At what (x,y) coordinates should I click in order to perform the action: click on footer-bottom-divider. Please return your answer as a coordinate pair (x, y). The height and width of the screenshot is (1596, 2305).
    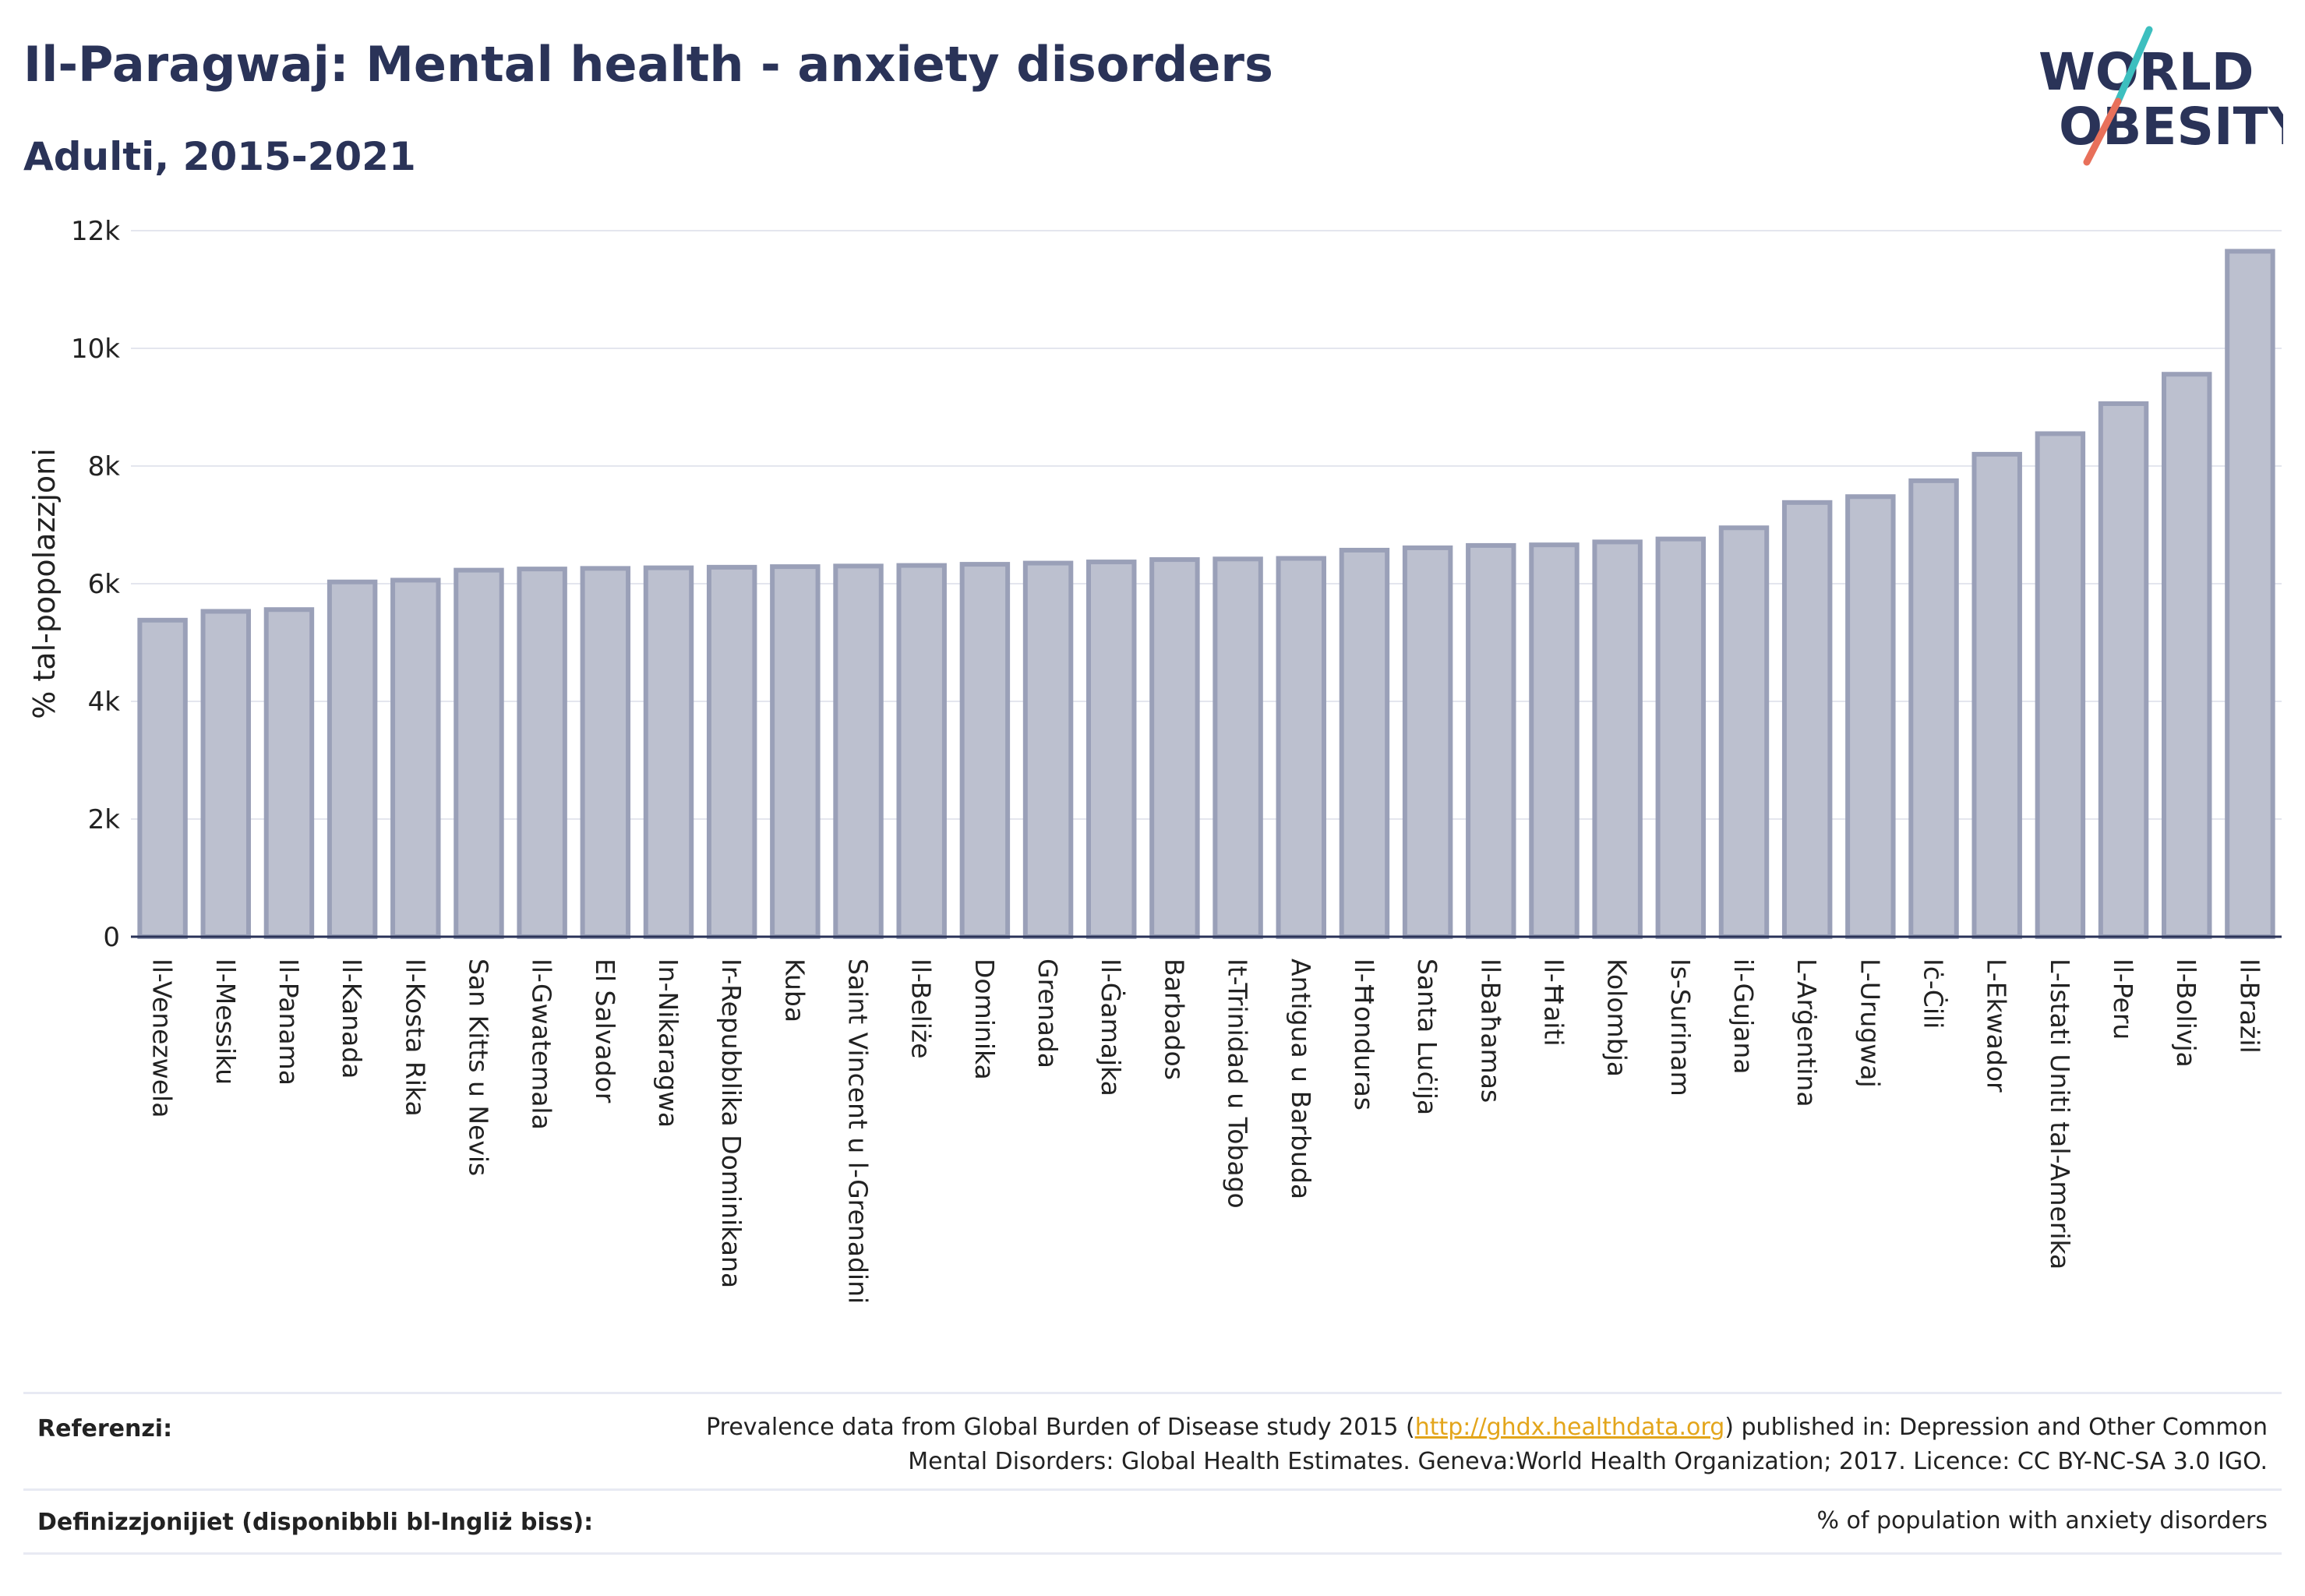
    Looking at the image, I should click on (1152, 1553).